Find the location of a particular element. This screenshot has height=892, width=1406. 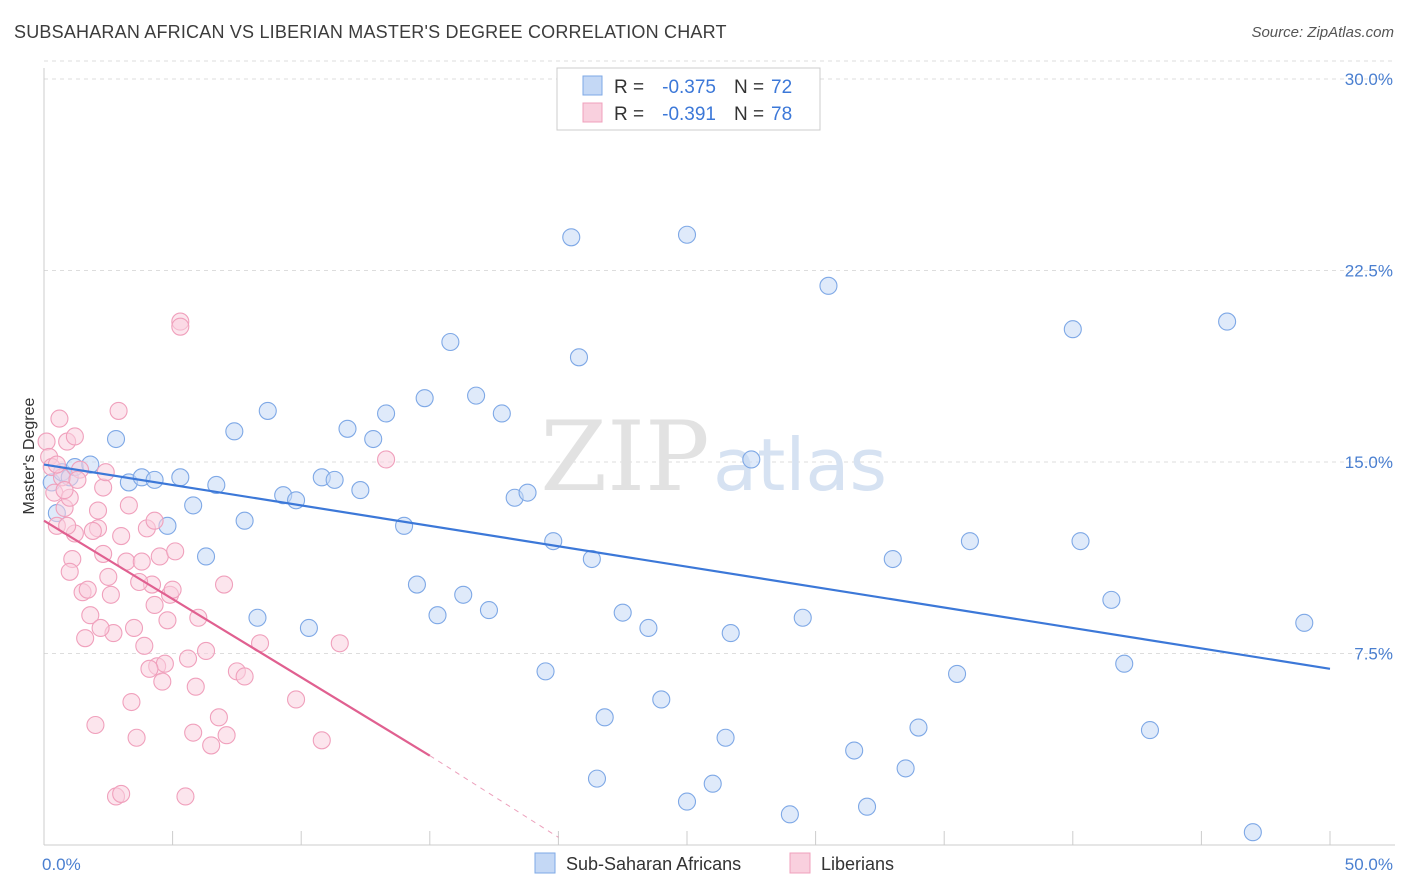

trend-line-liberian-extension is located at coordinates (494, 796).